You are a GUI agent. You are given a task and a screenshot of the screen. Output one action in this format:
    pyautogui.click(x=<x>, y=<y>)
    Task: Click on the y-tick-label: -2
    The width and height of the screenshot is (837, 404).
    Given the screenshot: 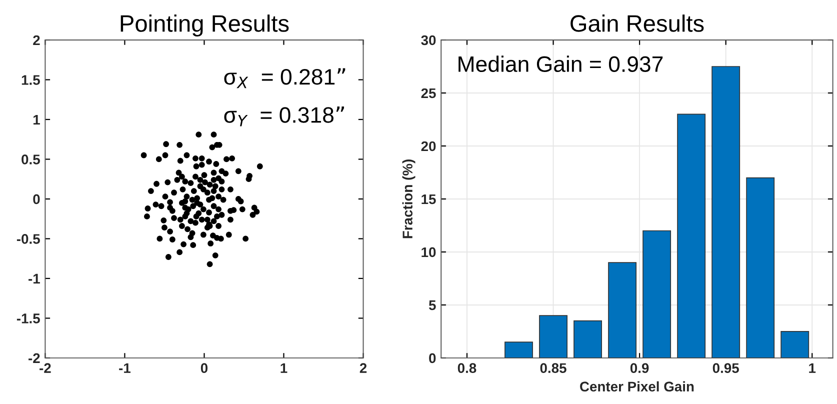 What is the action you would take?
    pyautogui.click(x=34, y=358)
    